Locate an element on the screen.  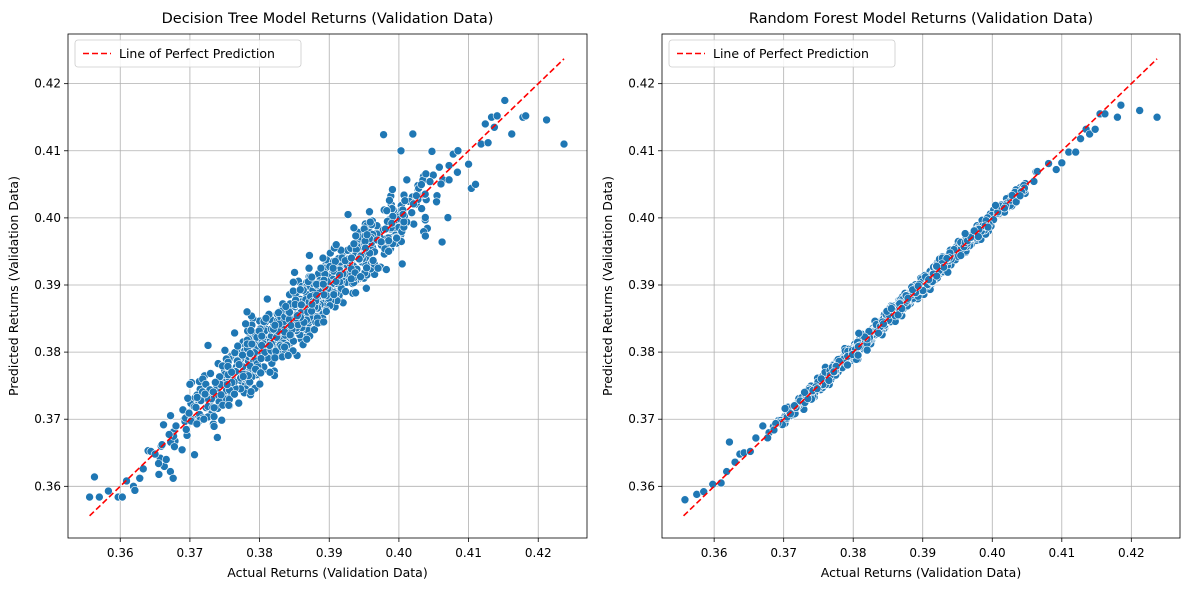
x-tick-label: 0.38 is located at coordinates (259, 553).